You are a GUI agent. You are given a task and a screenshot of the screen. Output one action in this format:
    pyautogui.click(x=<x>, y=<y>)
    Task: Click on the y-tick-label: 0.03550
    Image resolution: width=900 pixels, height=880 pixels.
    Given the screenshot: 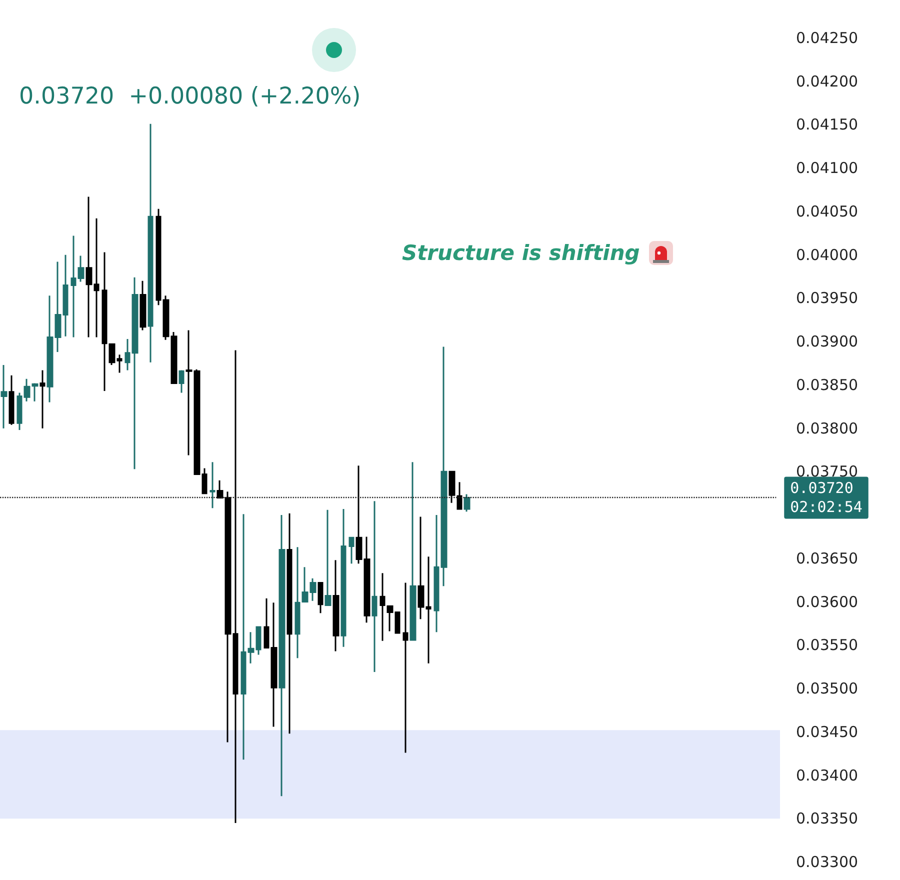 What is the action you would take?
    pyautogui.click(x=827, y=645)
    